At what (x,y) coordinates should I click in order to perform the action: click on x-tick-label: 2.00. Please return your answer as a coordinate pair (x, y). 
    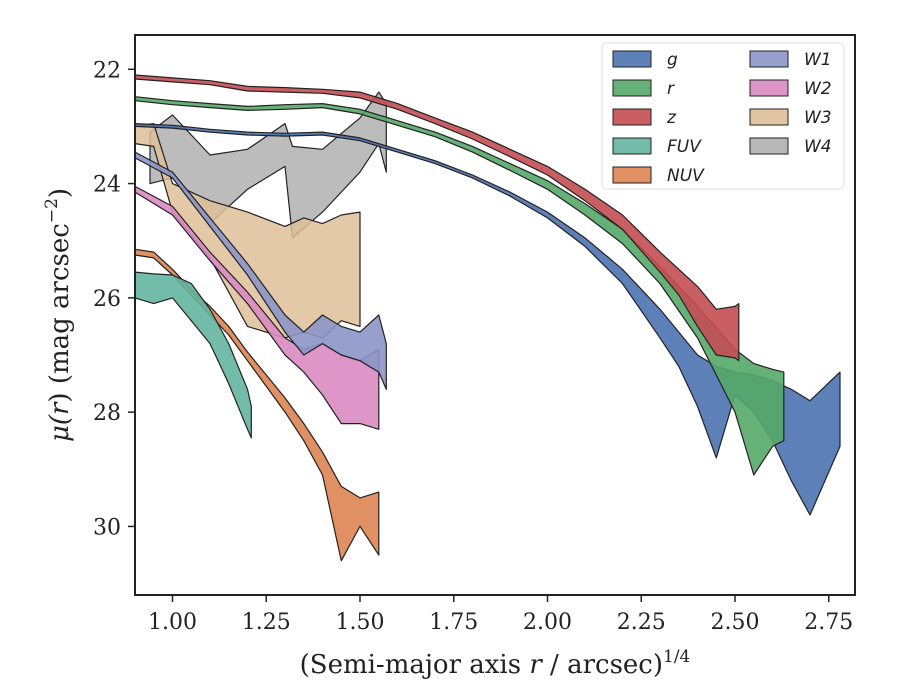
    Looking at the image, I should click on (547, 622).